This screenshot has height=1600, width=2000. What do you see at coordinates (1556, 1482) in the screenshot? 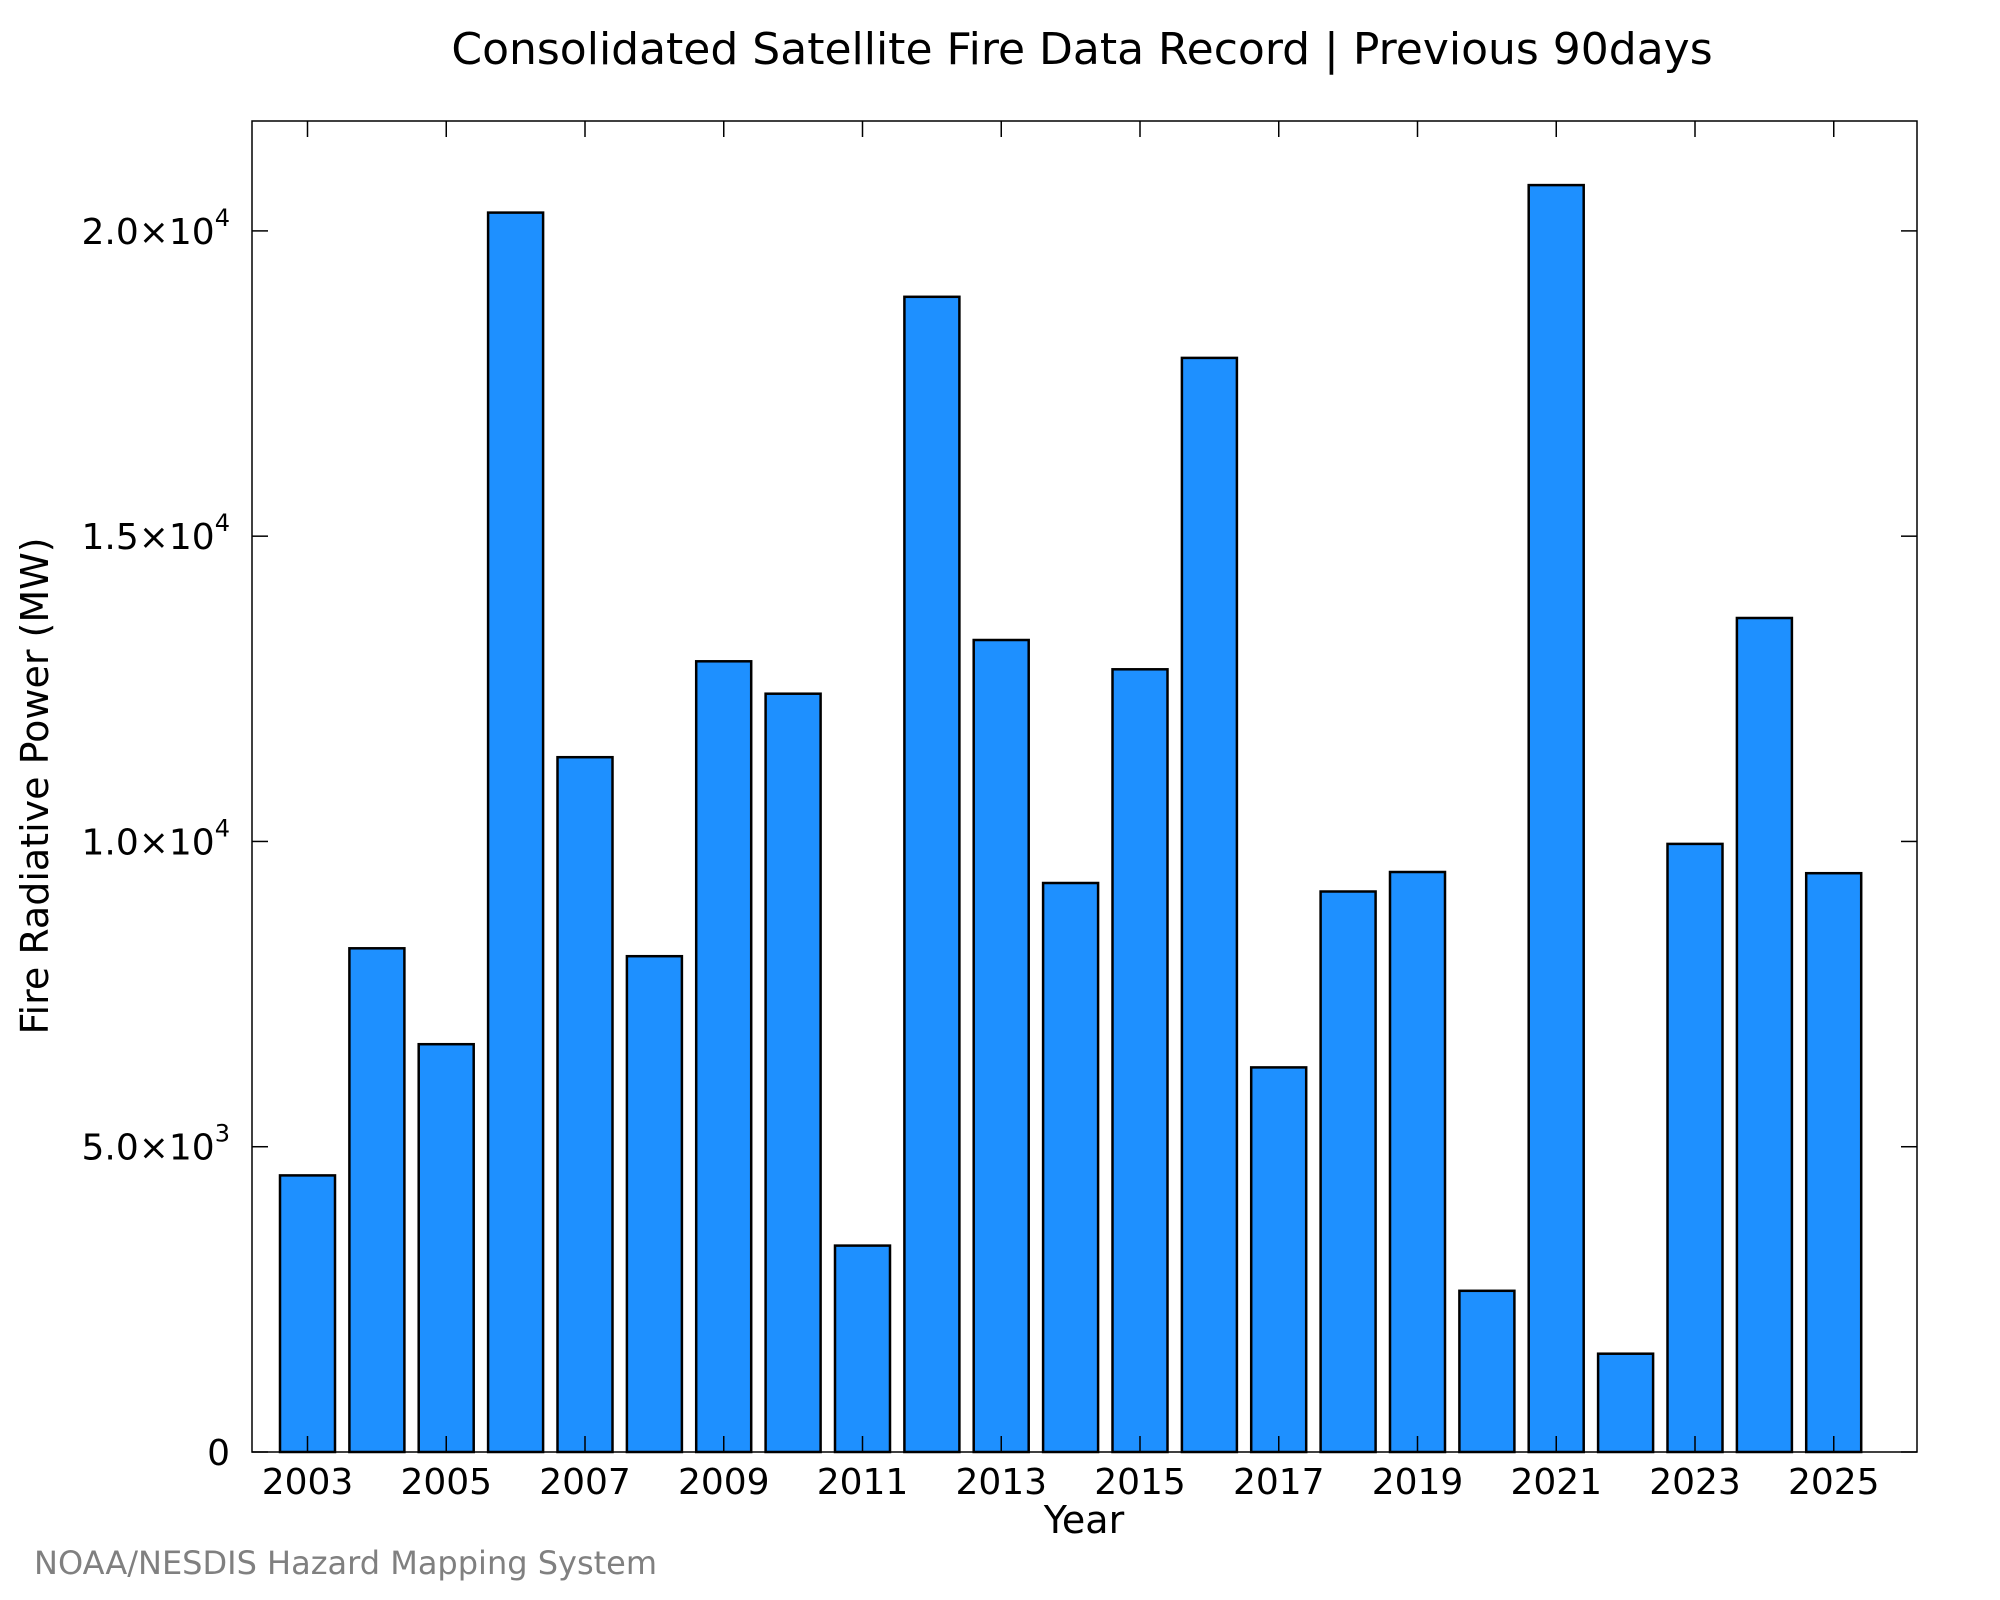
I see `x-tick-label-2021: 2021` at bounding box center [1556, 1482].